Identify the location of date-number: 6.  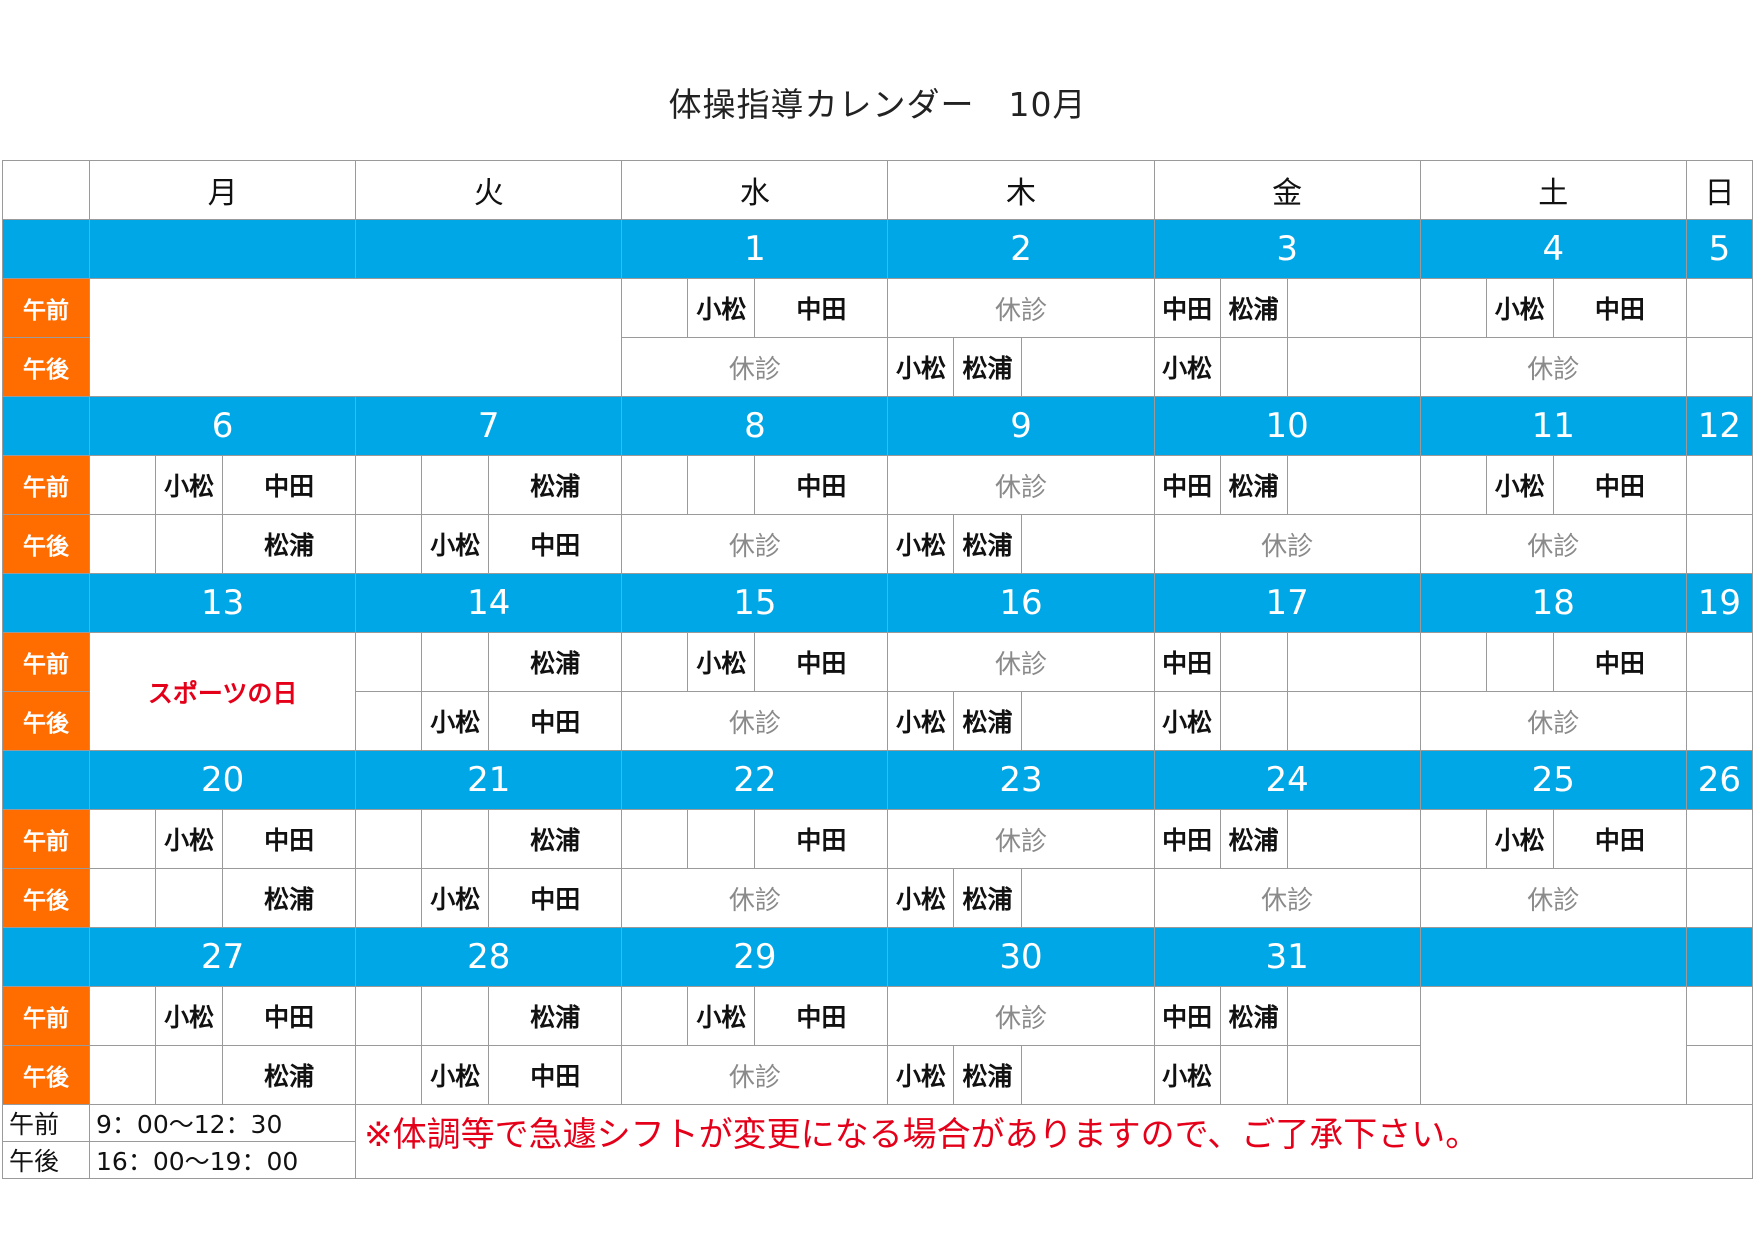
(223, 426).